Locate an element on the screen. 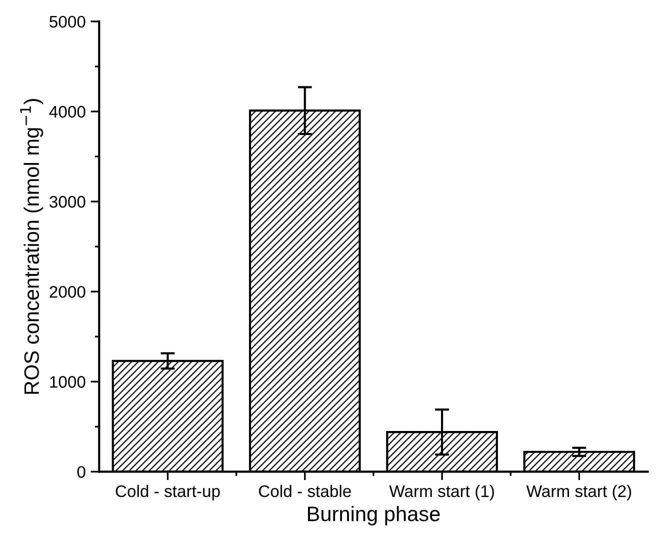 This screenshot has height=536, width=661. y-tick-label: 4000 is located at coordinates (67, 112).